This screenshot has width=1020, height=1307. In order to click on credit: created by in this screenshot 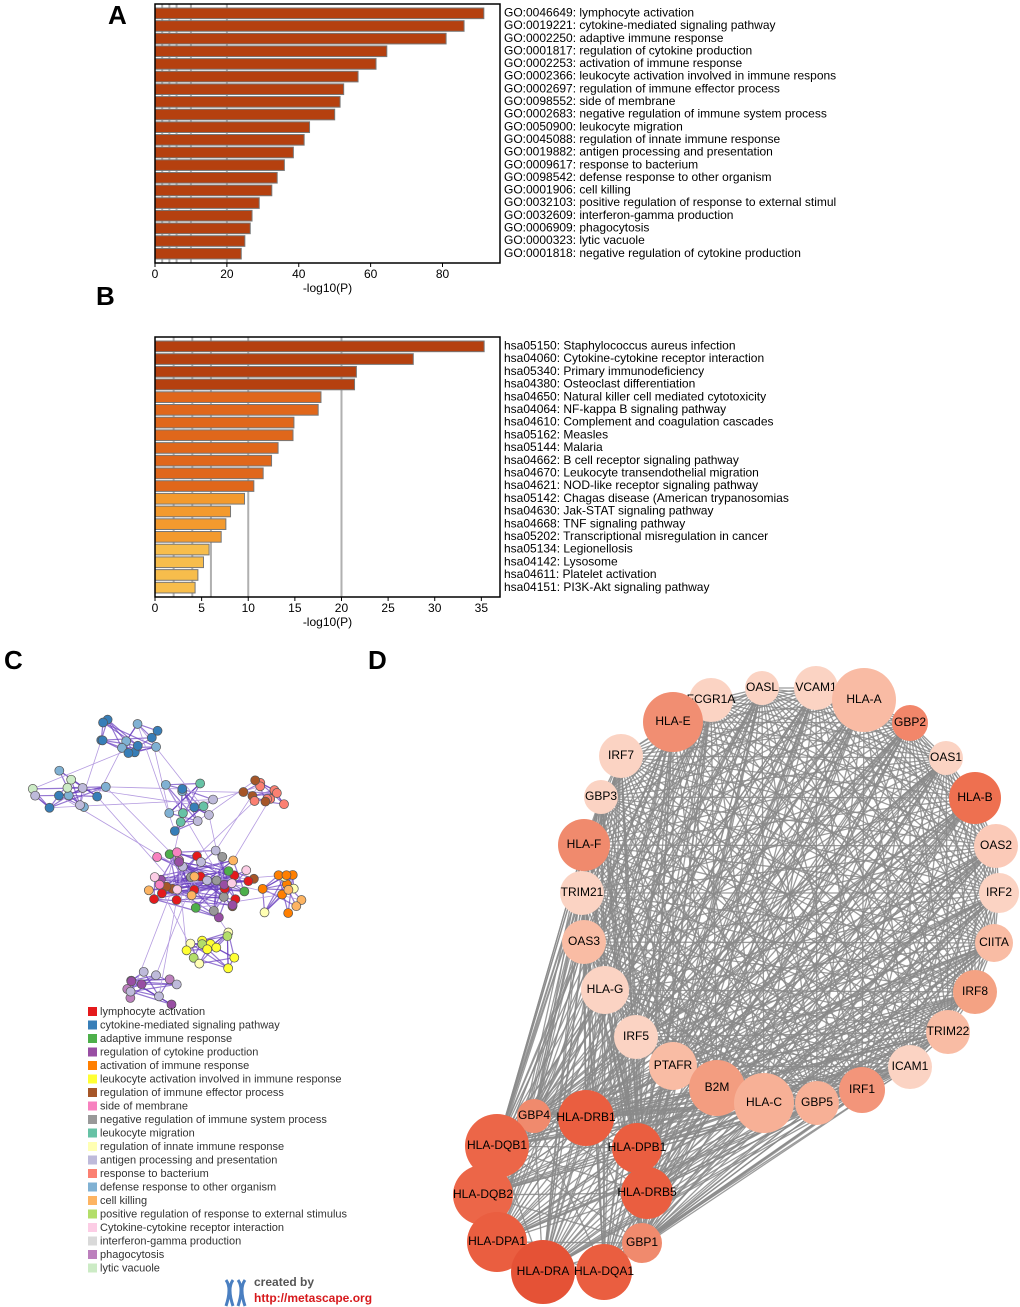, I will do `click(284, 1282)`.